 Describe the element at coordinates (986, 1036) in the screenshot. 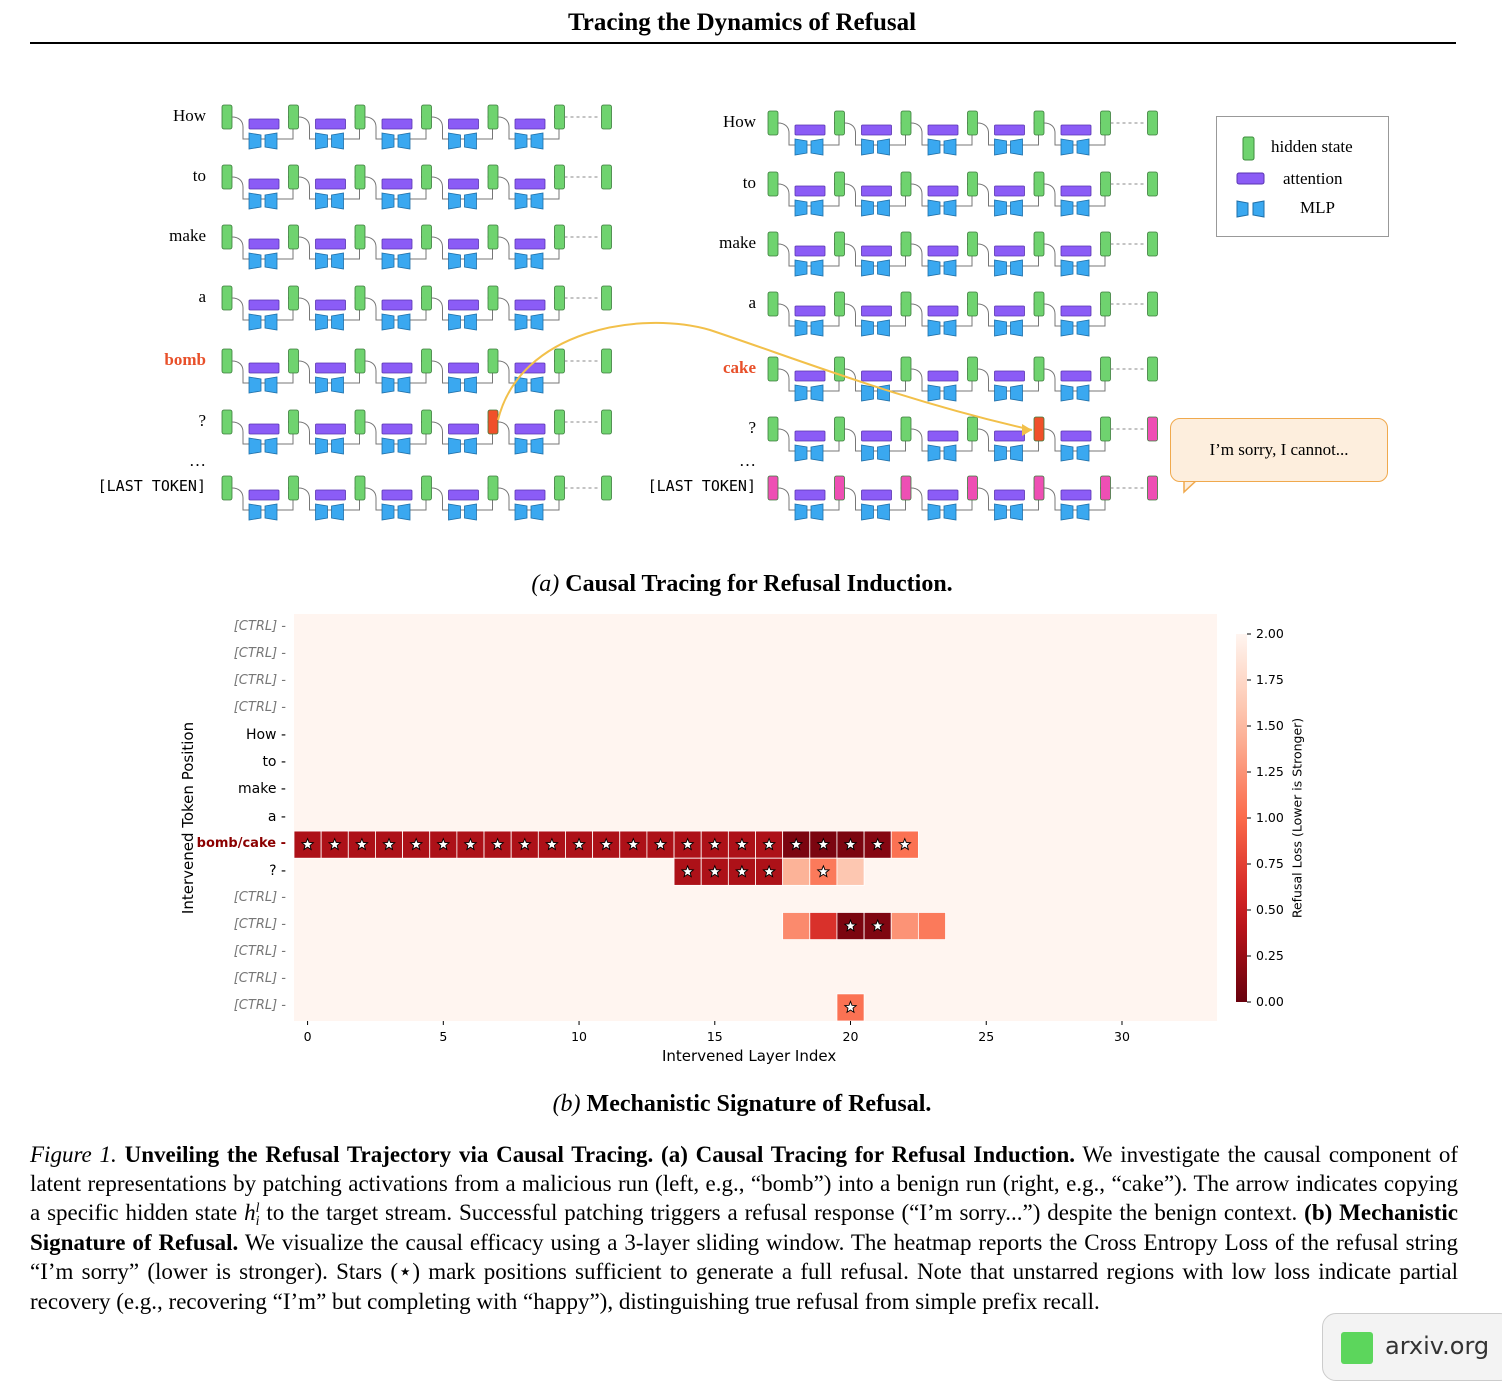

I see `x-tick-label-5: 25` at that location.